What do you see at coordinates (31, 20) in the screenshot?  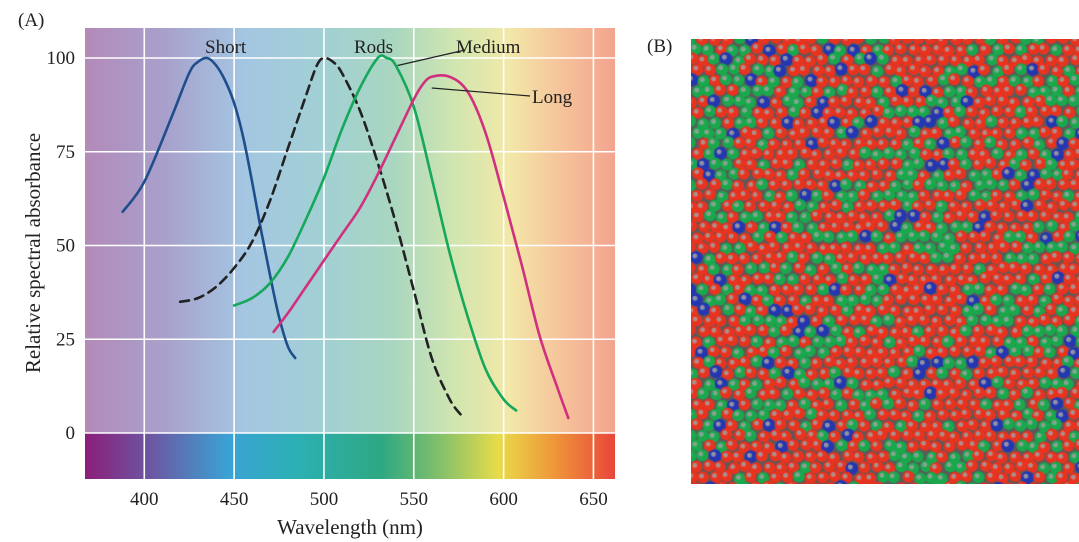 I see `panel-a-label: (A)` at bounding box center [31, 20].